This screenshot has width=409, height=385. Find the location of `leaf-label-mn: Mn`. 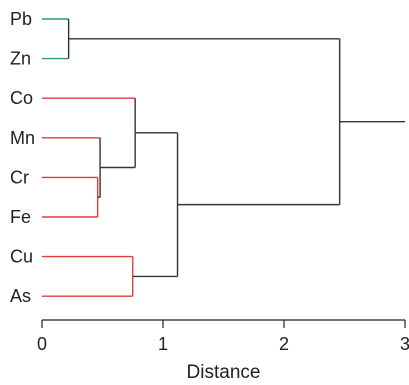

leaf-label-mn: Mn is located at coordinates (22, 138).